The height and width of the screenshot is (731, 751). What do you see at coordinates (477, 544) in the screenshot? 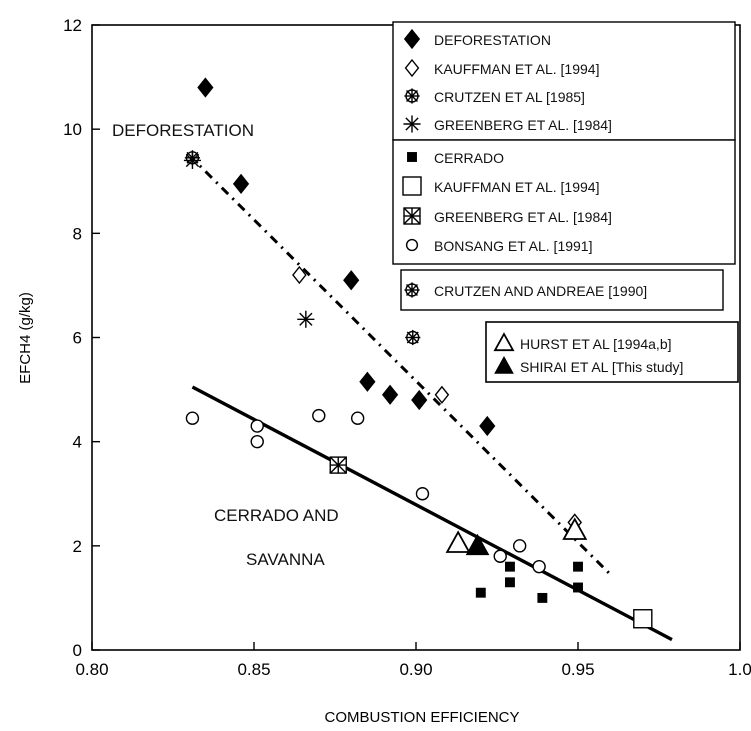
I see `point-filled-triangle` at bounding box center [477, 544].